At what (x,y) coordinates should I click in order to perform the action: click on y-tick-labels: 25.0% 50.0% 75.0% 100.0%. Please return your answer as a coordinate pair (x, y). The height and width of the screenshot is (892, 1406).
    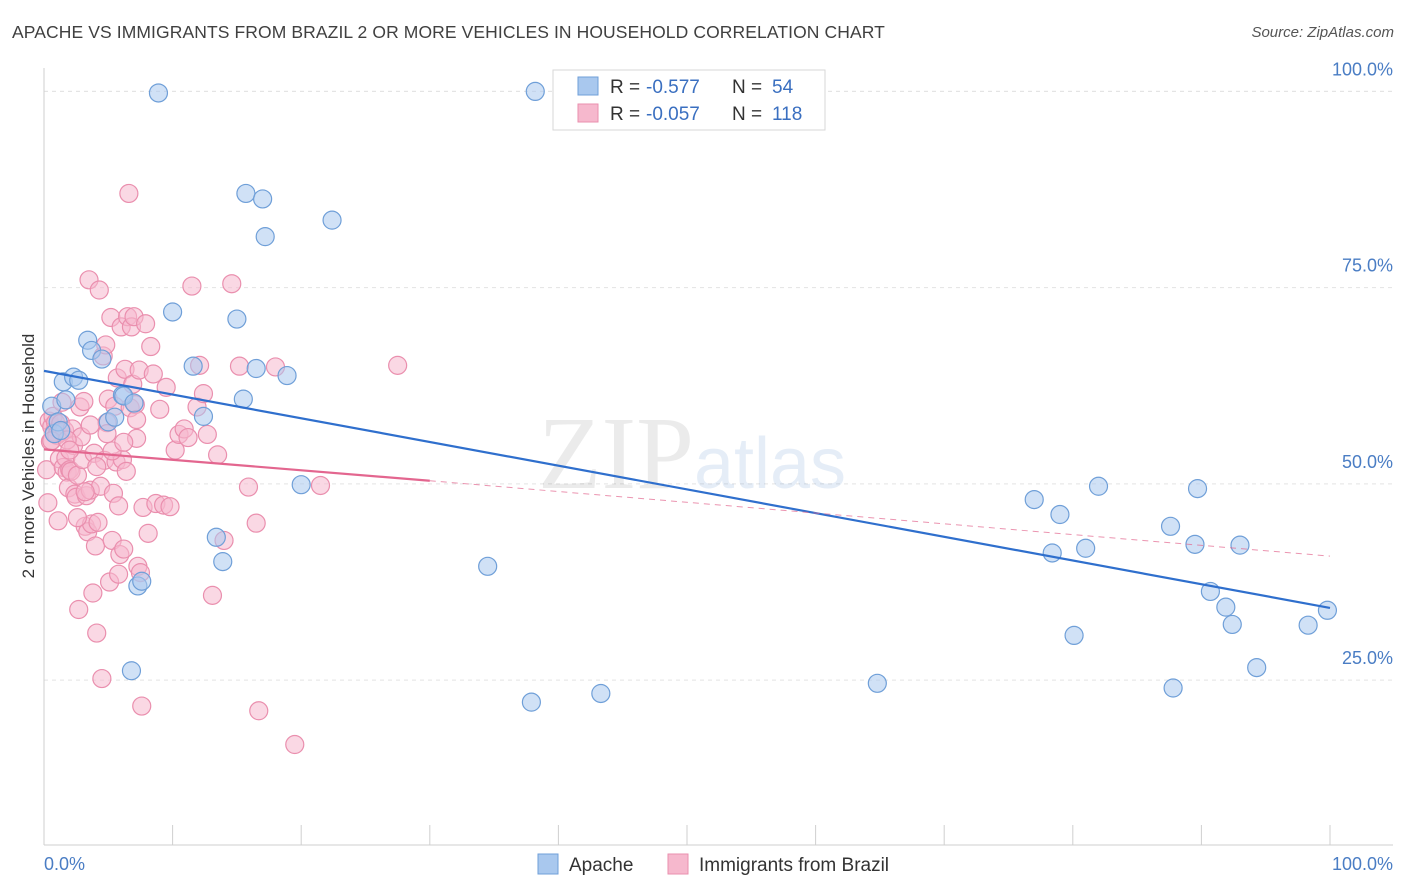
    Looking at the image, I should click on (1362, 363).